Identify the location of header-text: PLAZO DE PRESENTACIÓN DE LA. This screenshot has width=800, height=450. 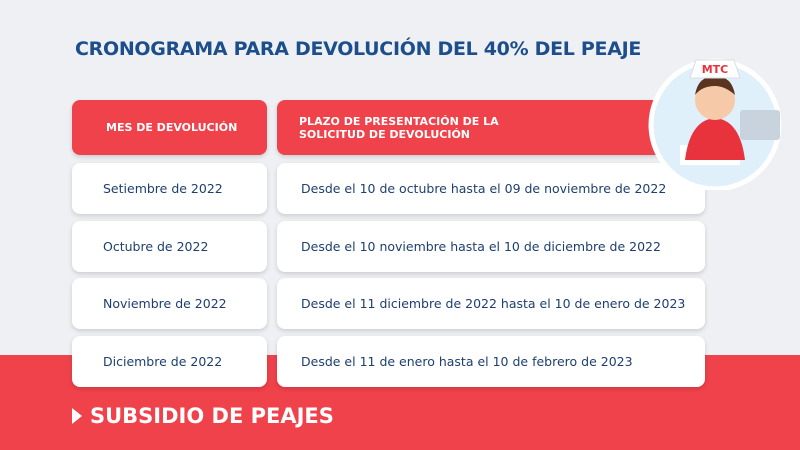
(399, 121).